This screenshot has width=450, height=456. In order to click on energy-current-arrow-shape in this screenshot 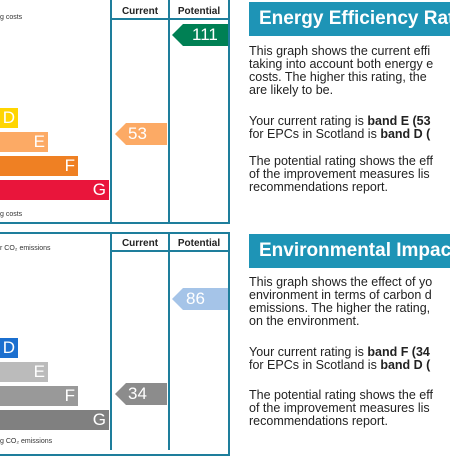, I will do `click(141, 134)`.